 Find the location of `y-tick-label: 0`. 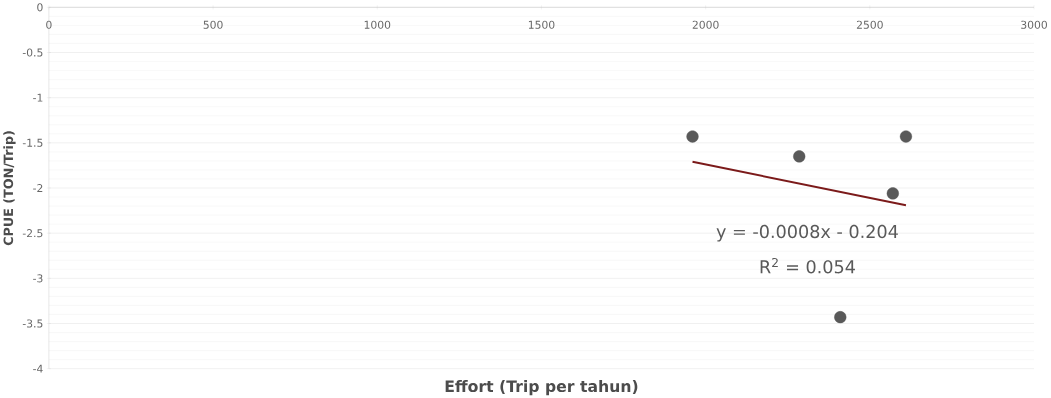

y-tick-label: 0 is located at coordinates (40, 7).